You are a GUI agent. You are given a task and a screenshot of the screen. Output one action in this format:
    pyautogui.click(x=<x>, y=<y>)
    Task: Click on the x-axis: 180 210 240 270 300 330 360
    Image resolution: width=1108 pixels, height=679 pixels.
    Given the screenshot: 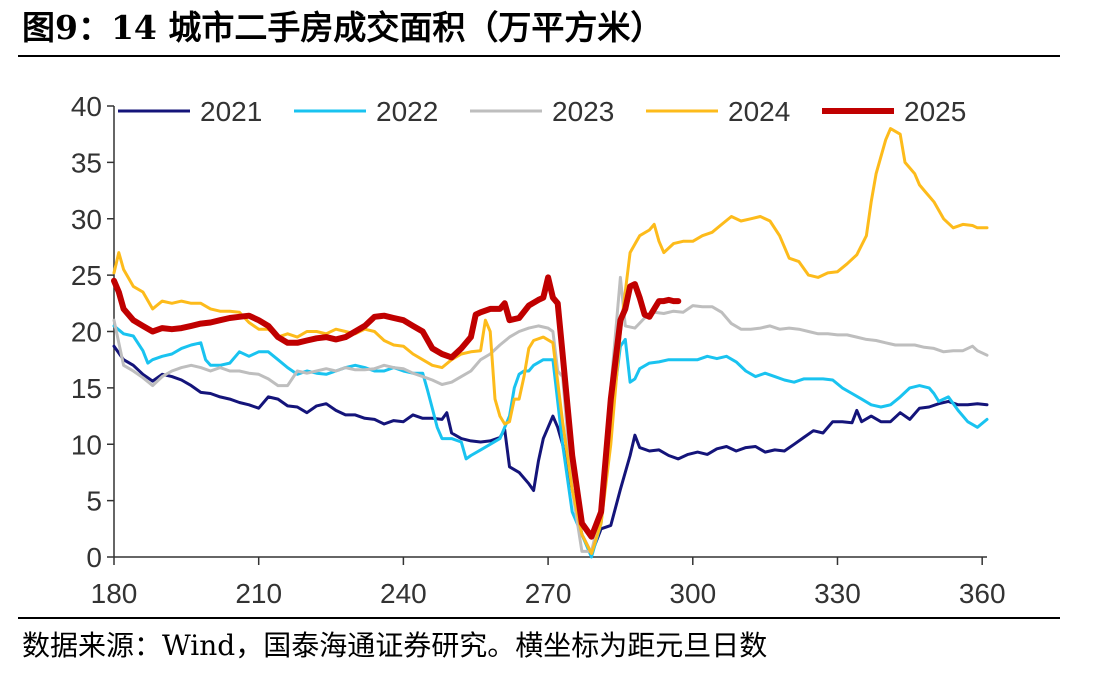 What is the action you would take?
    pyautogui.click(x=548, y=583)
    